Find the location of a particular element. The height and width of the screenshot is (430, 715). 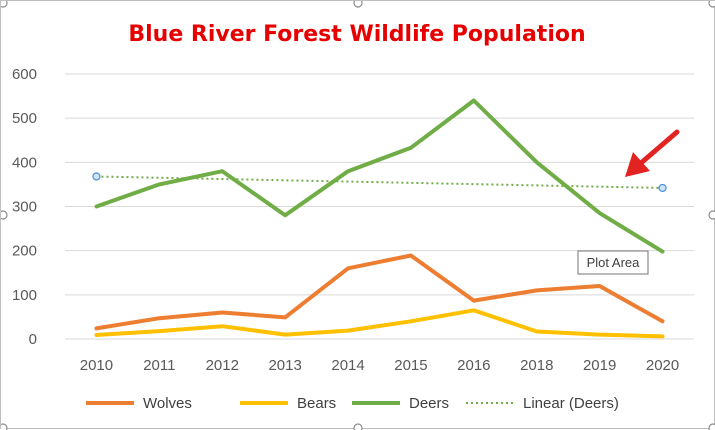

y-tick-label: 200 is located at coordinates (24, 251).